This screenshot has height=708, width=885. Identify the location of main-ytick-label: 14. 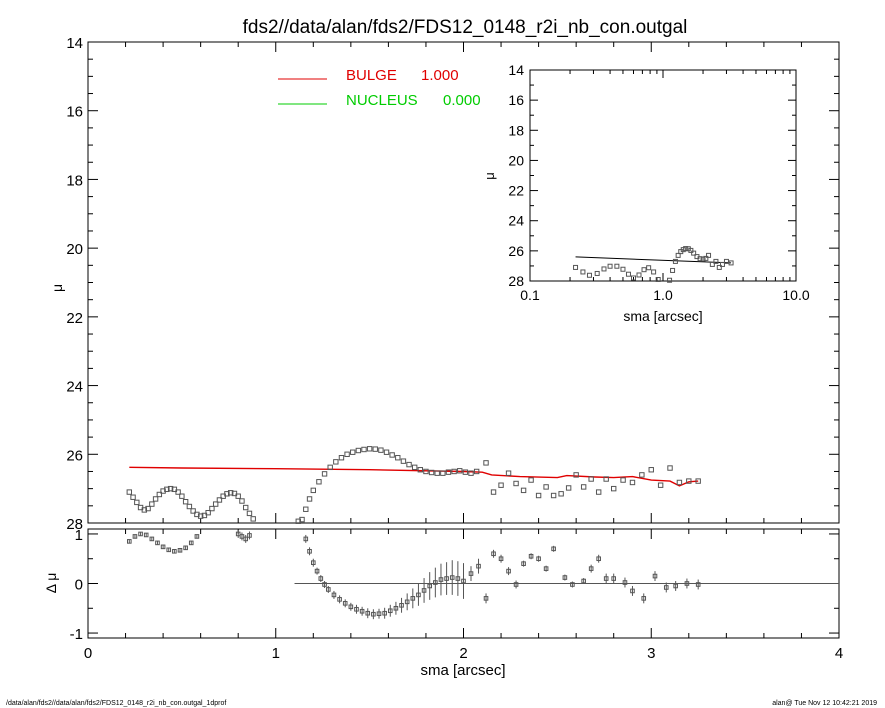
(74, 43).